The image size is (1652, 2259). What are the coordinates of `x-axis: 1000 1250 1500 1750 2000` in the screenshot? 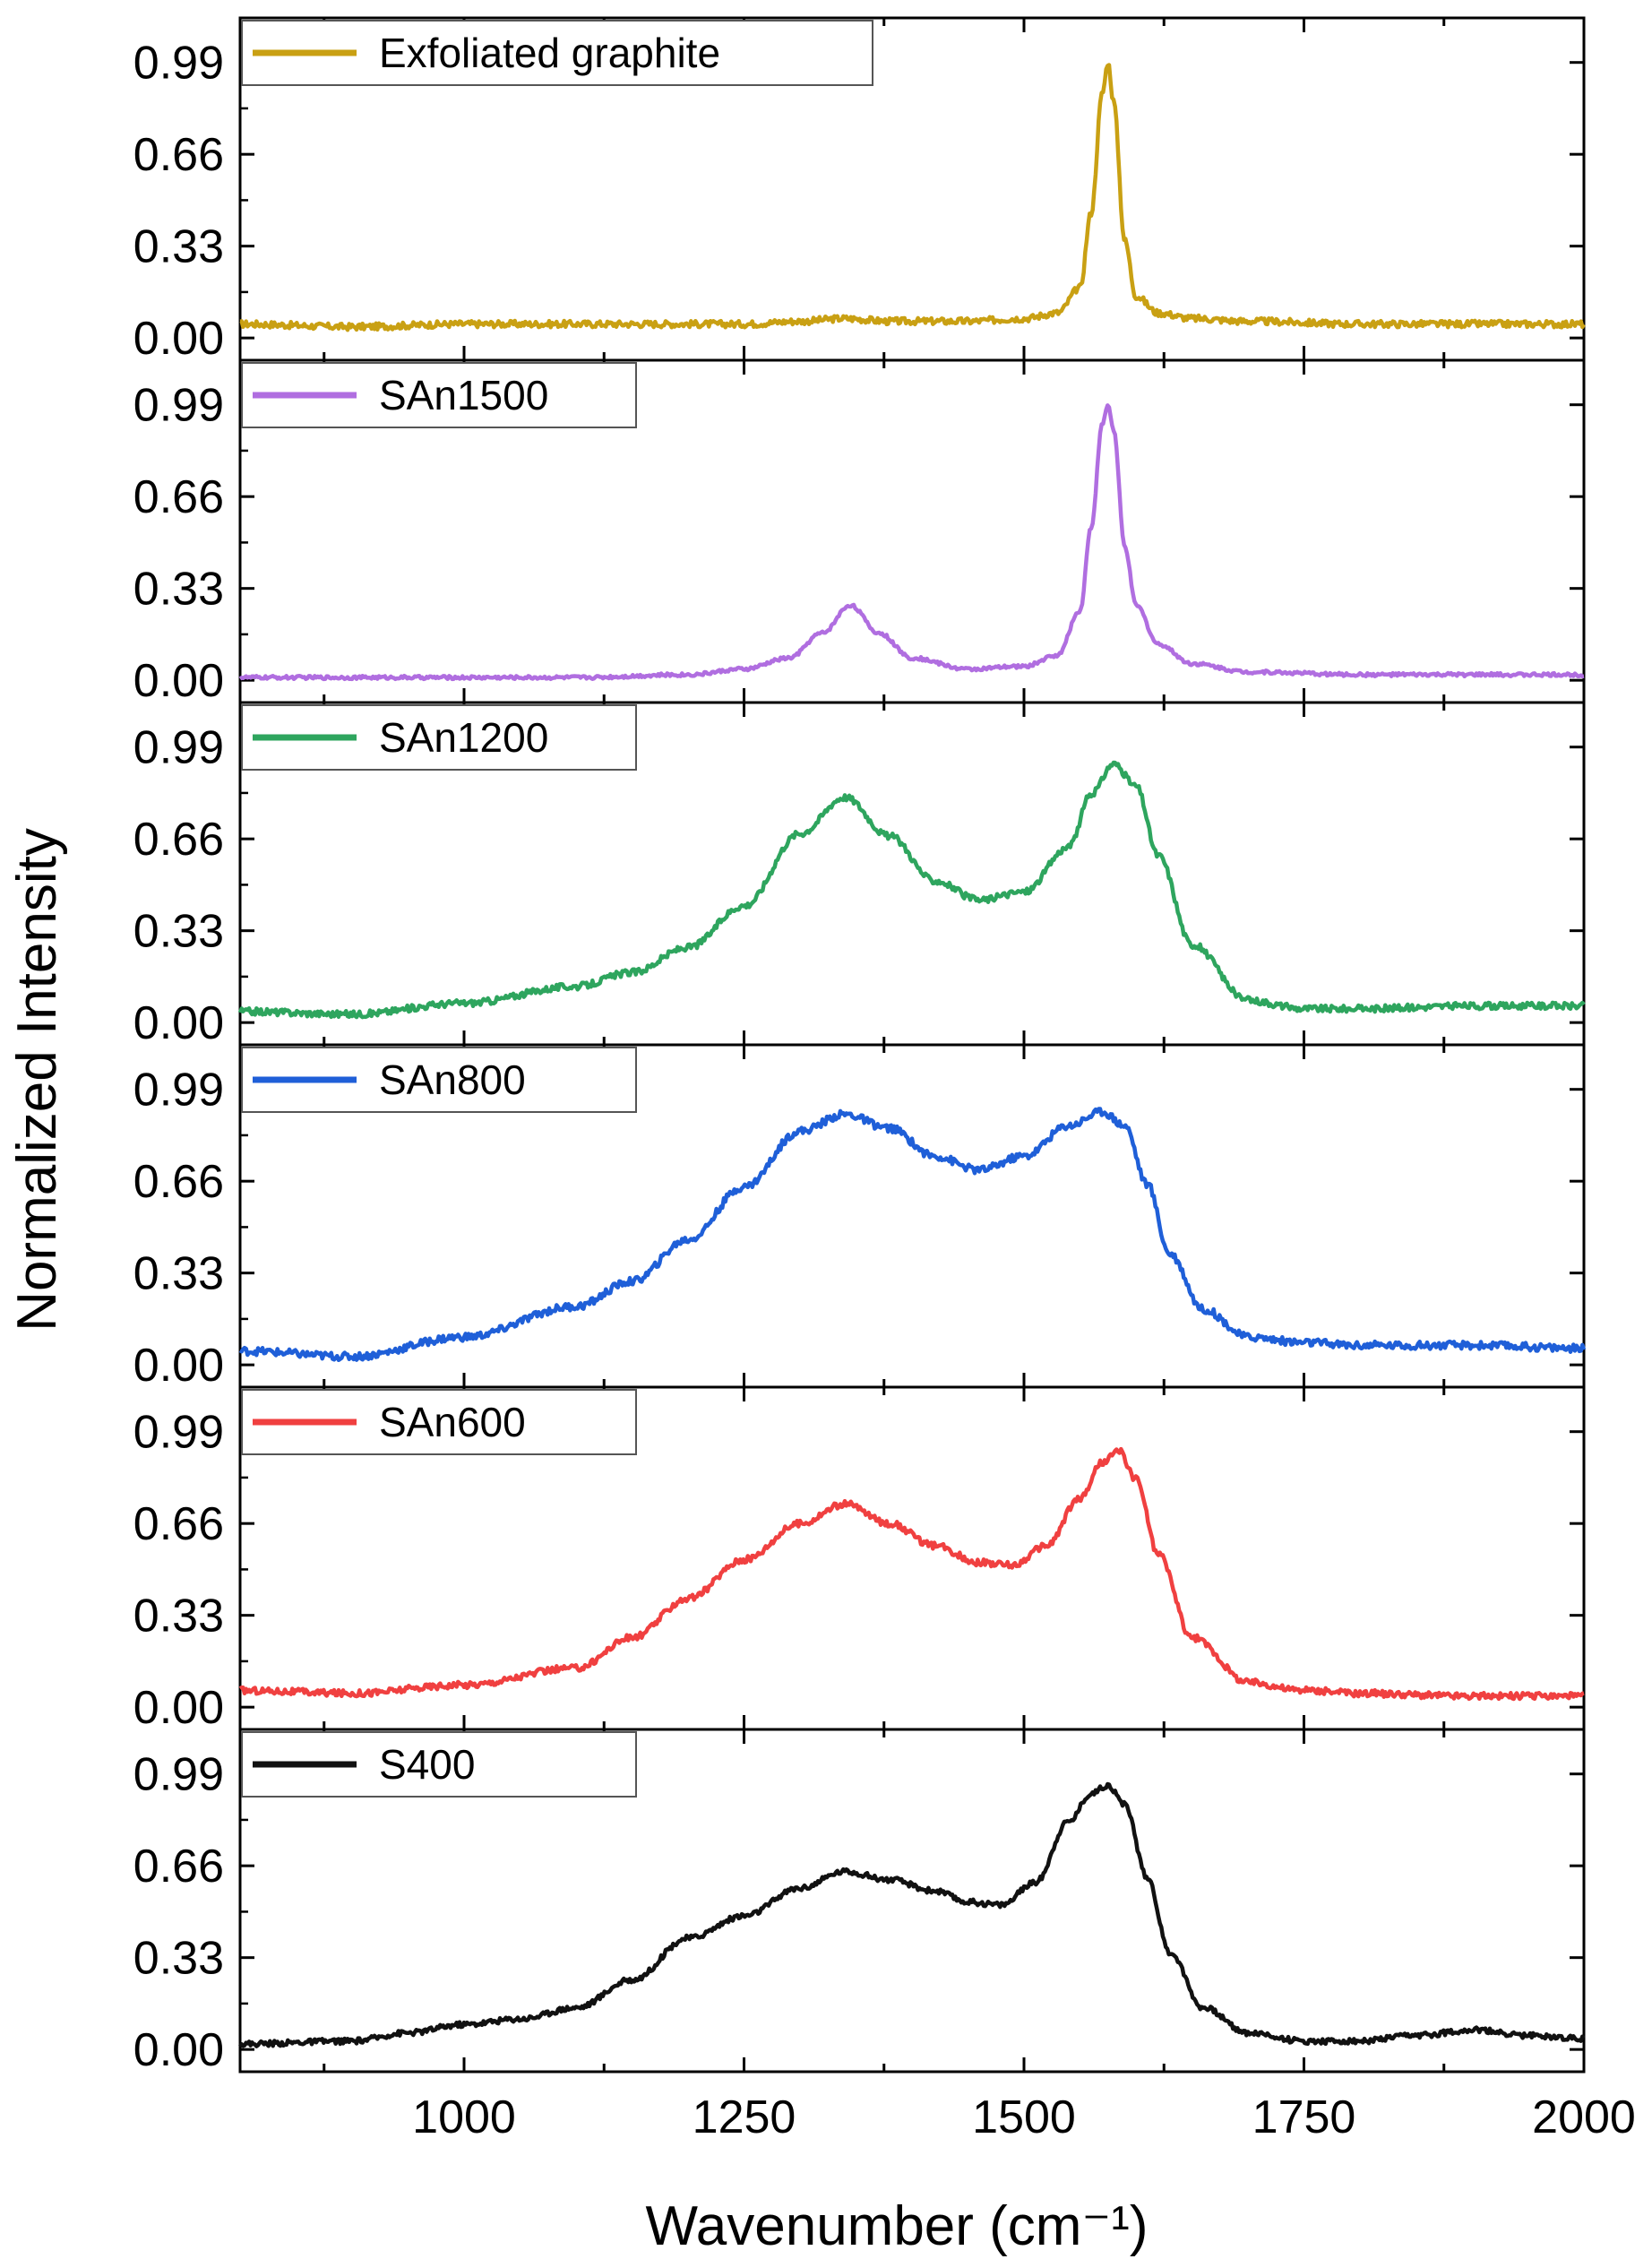 It's located at (1024, 2117).